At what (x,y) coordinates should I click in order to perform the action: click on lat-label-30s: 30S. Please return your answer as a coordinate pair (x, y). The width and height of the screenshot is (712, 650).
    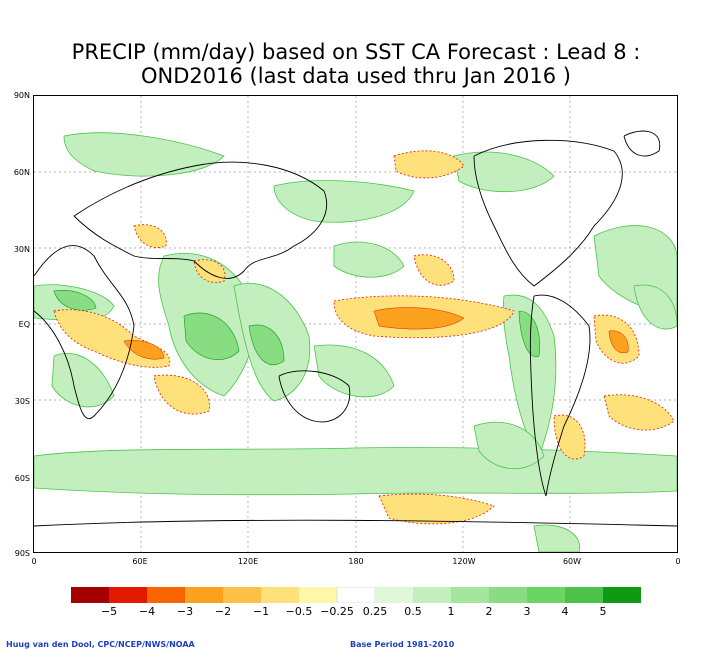
    Looking at the image, I should click on (22, 401).